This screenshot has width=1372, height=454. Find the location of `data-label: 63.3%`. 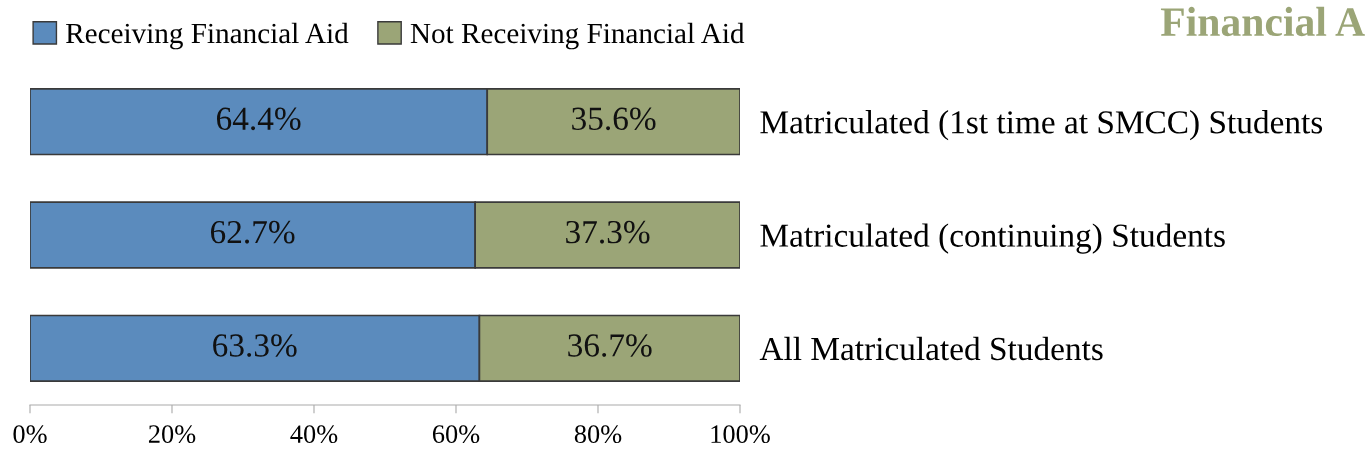

data-label: 63.3% is located at coordinates (255, 345).